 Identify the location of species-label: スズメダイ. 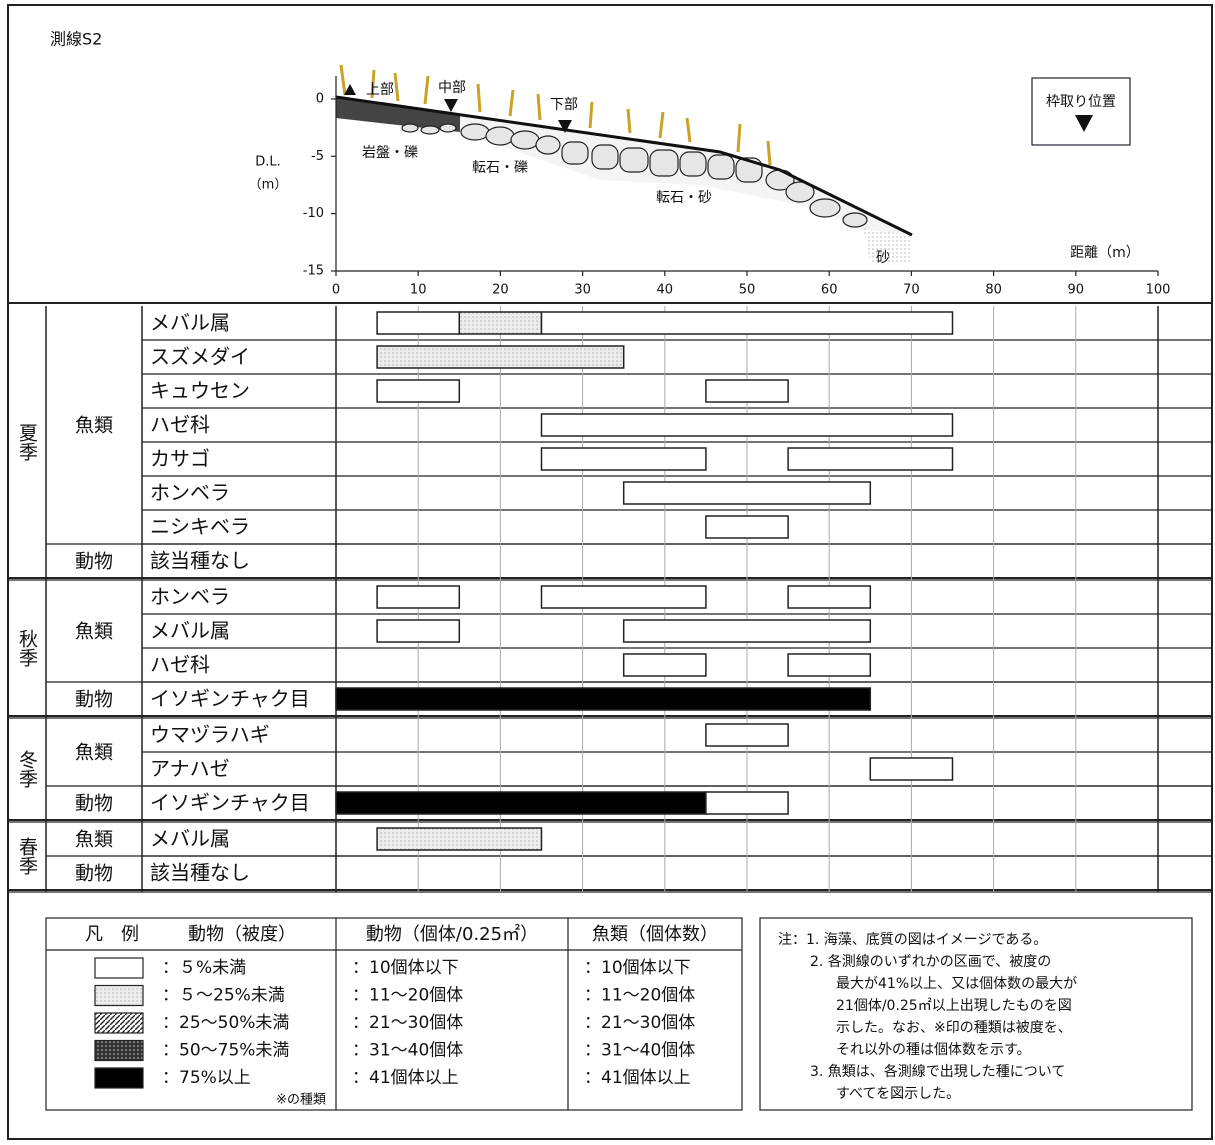
(200, 357).